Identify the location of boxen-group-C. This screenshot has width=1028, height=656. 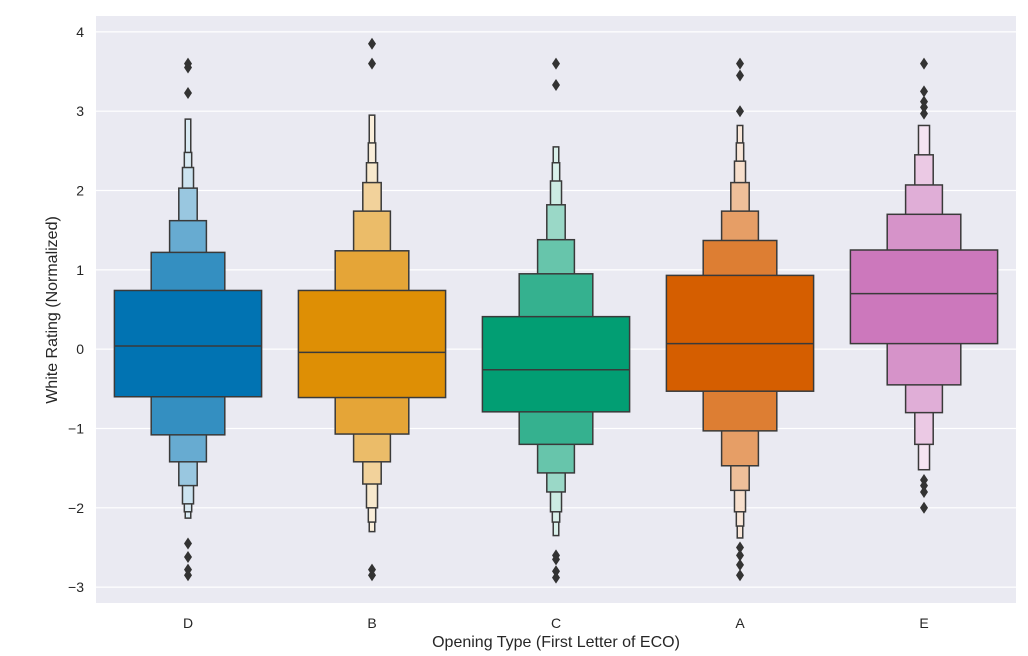
(556, 320).